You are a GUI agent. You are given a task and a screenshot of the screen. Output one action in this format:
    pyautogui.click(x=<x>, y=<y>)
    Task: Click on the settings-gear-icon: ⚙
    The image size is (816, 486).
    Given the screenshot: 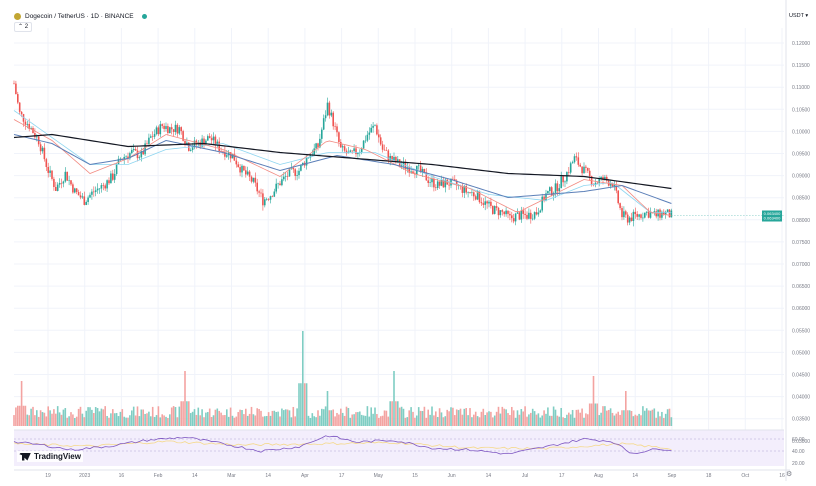 What is the action you would take?
    pyautogui.click(x=789, y=474)
    